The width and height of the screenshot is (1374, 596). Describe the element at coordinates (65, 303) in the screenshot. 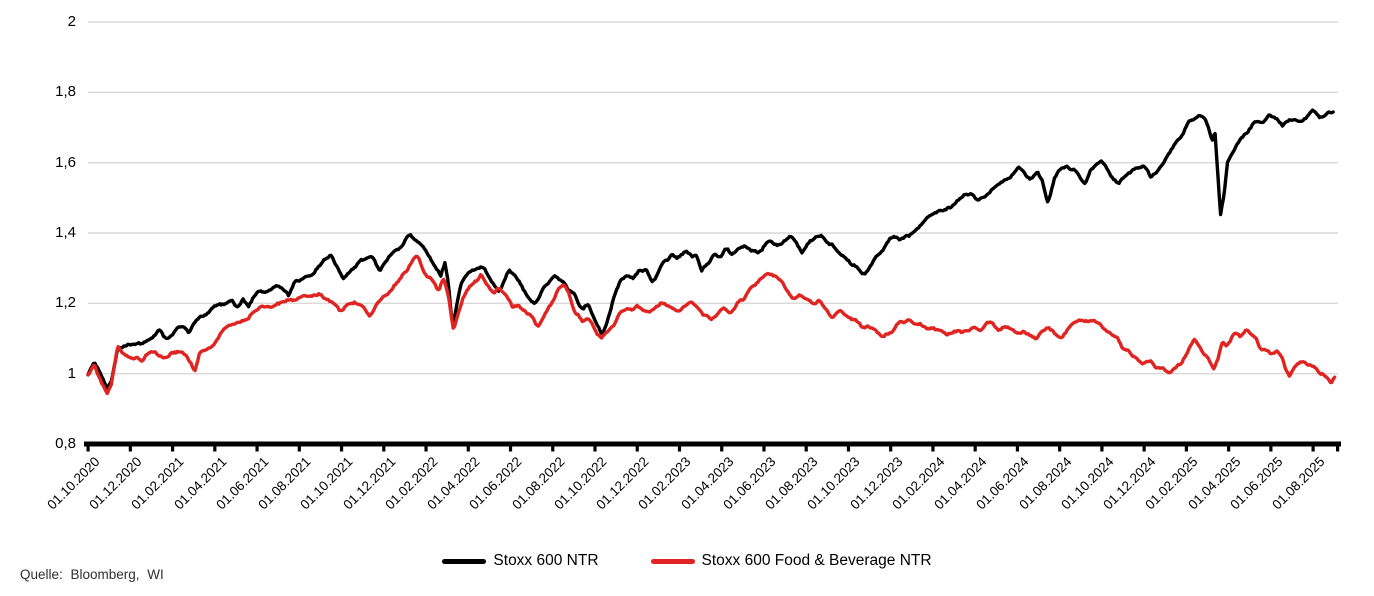

I see `y-axis-label: 1,2` at that location.